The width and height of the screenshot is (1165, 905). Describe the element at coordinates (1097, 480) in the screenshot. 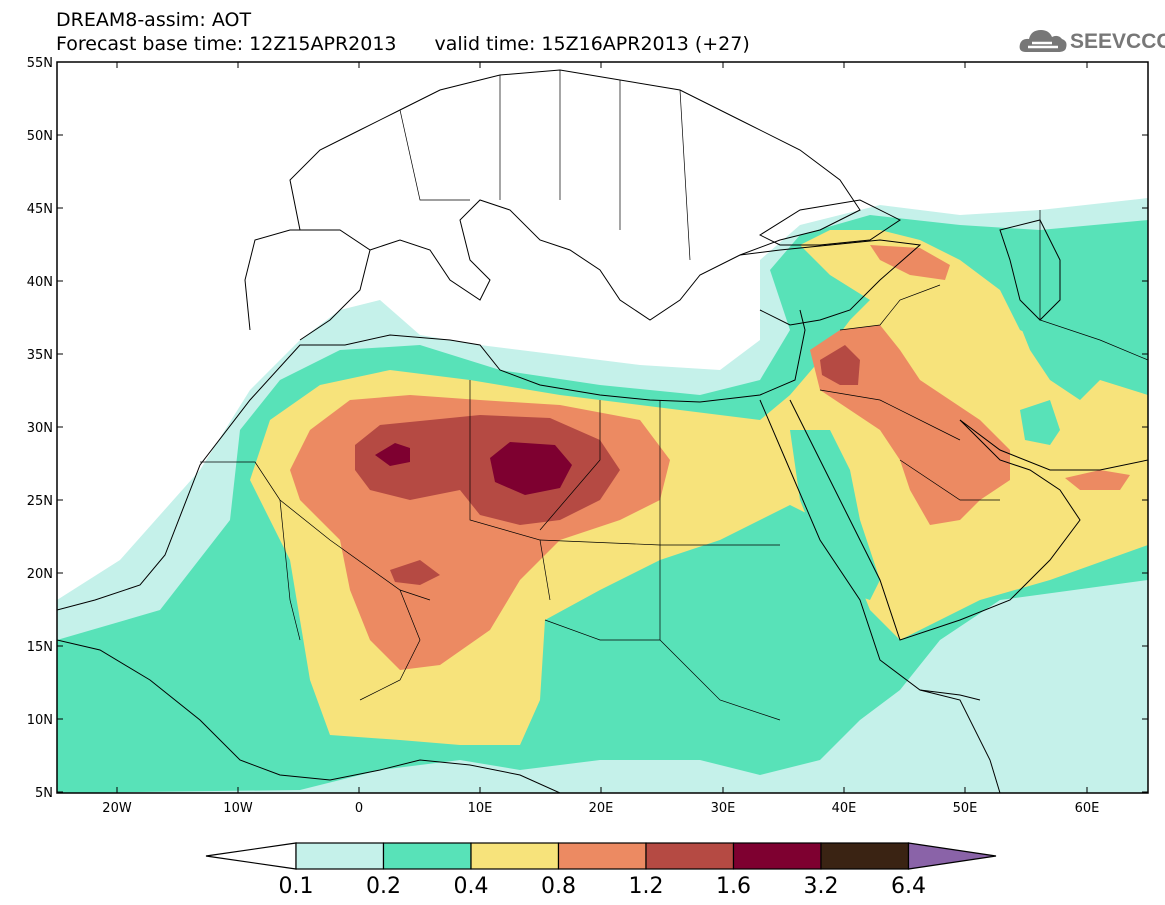

I see `aot-band-0.8-oman` at that location.